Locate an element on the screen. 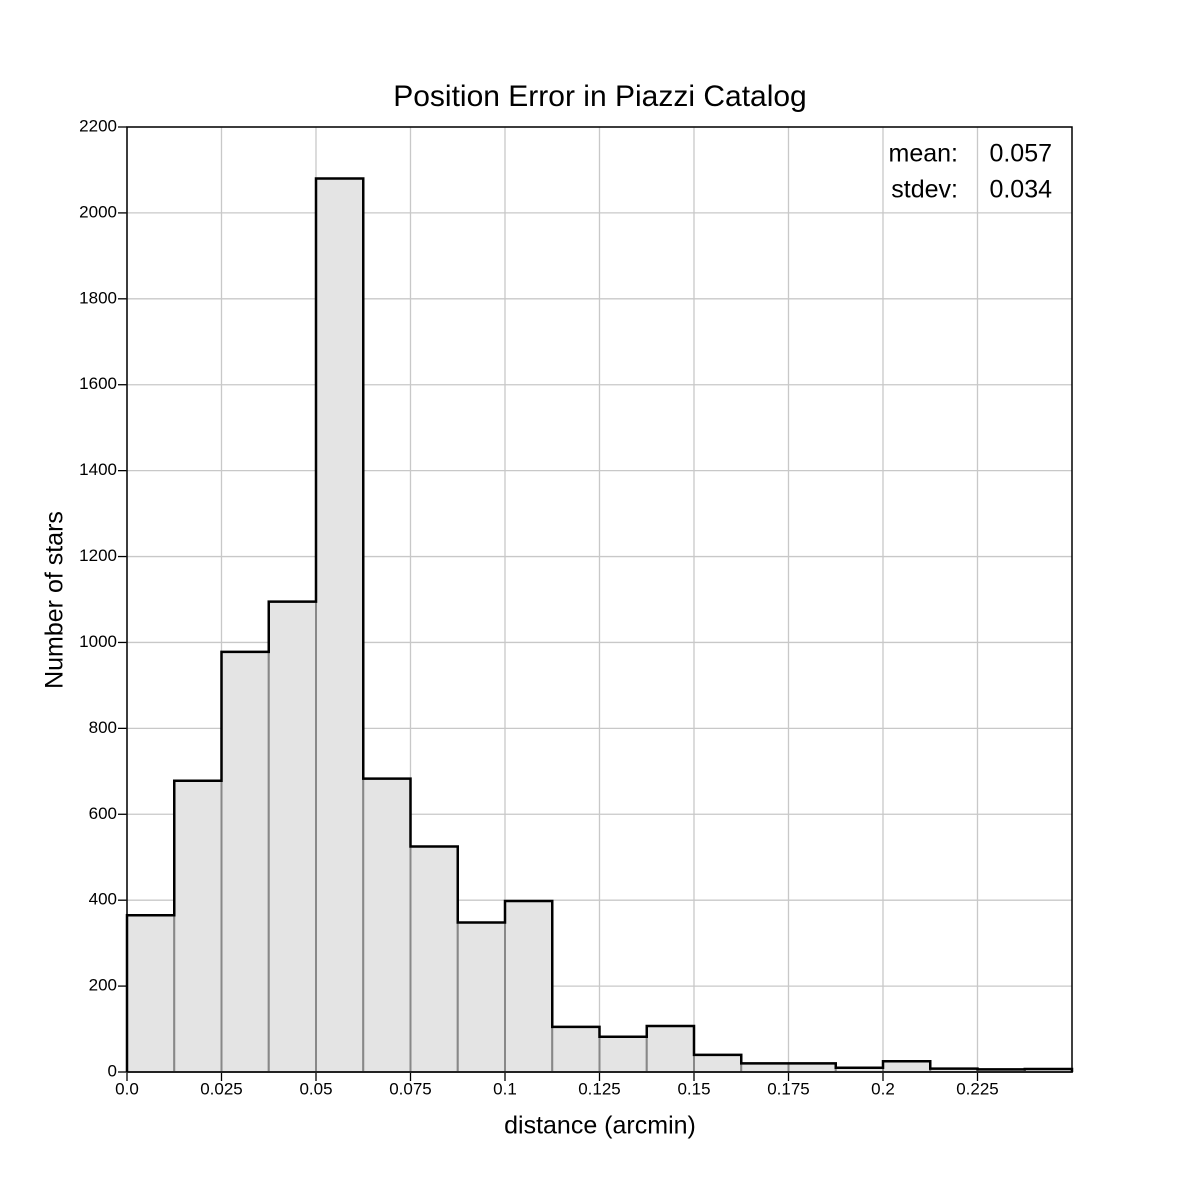  x-tick-label: 0.075 is located at coordinates (410, 1088).